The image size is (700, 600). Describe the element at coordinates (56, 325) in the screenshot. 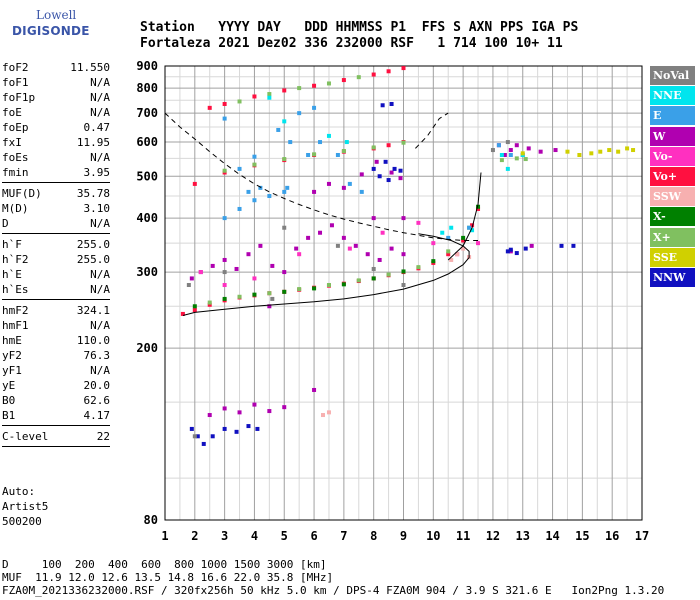

I see `param-row: hmF1 N/A` at that location.